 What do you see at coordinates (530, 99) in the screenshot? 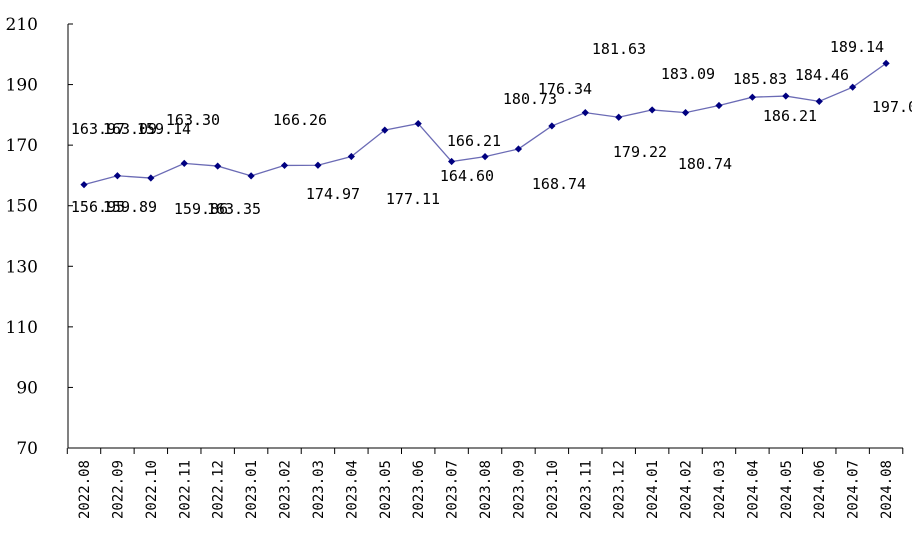
I see `data-label: 180.73` at bounding box center [530, 99].